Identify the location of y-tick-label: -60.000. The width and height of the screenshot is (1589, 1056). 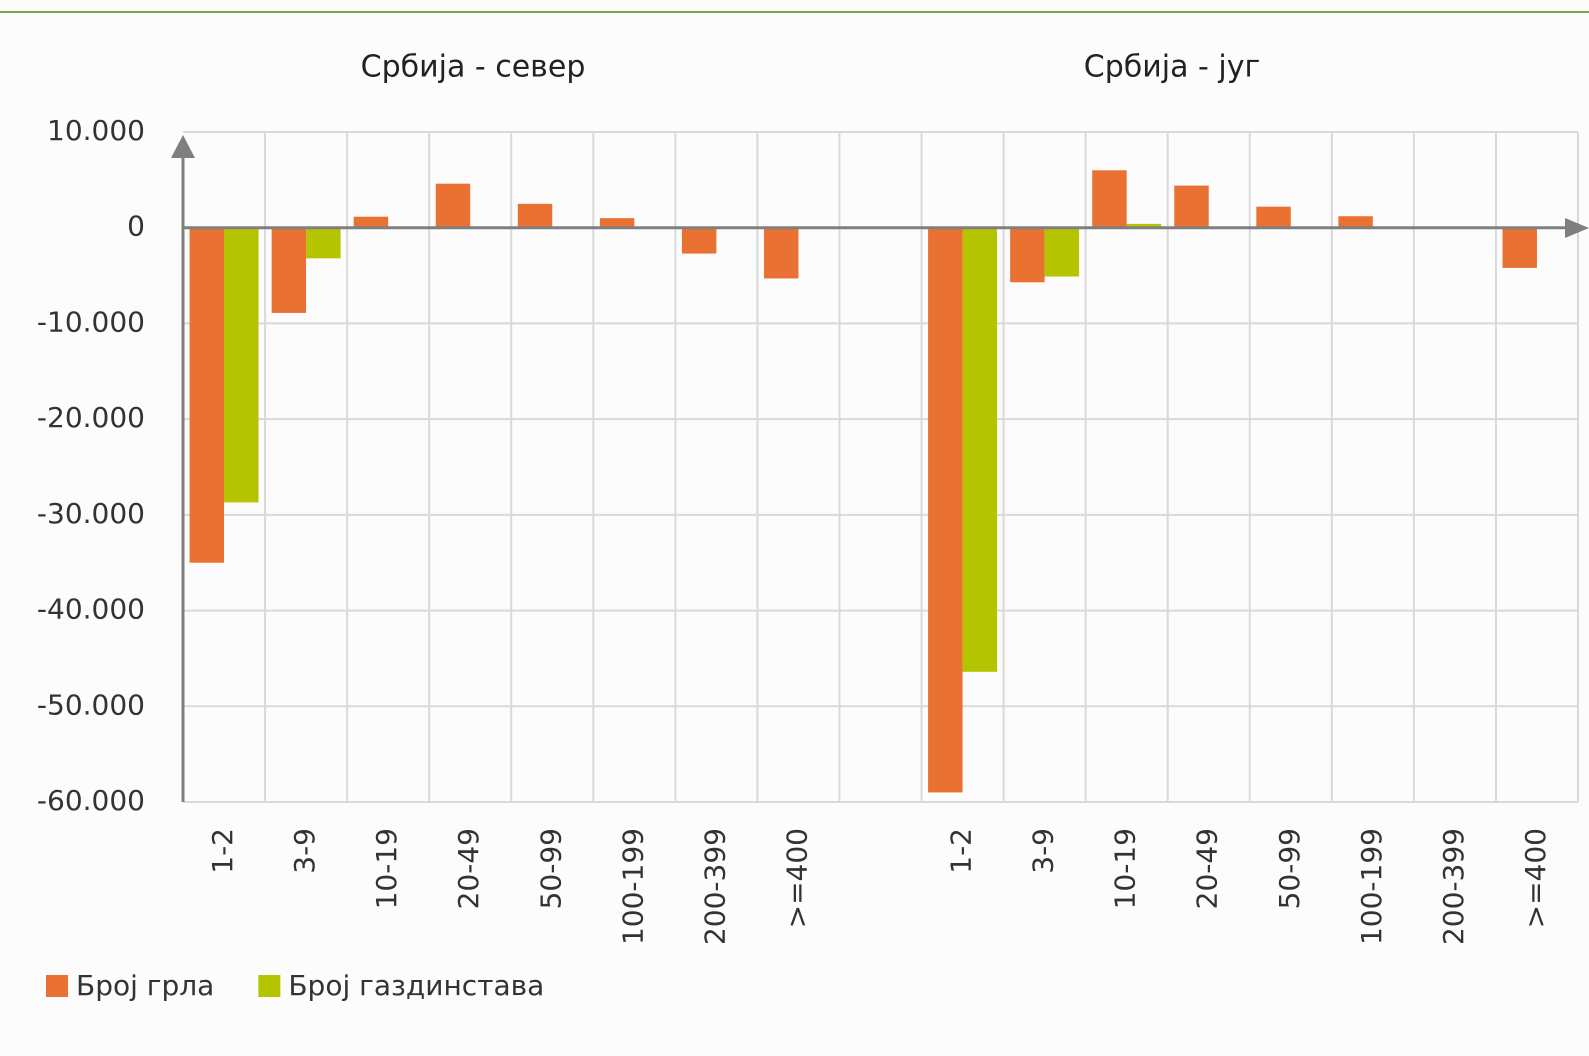
(91, 800).